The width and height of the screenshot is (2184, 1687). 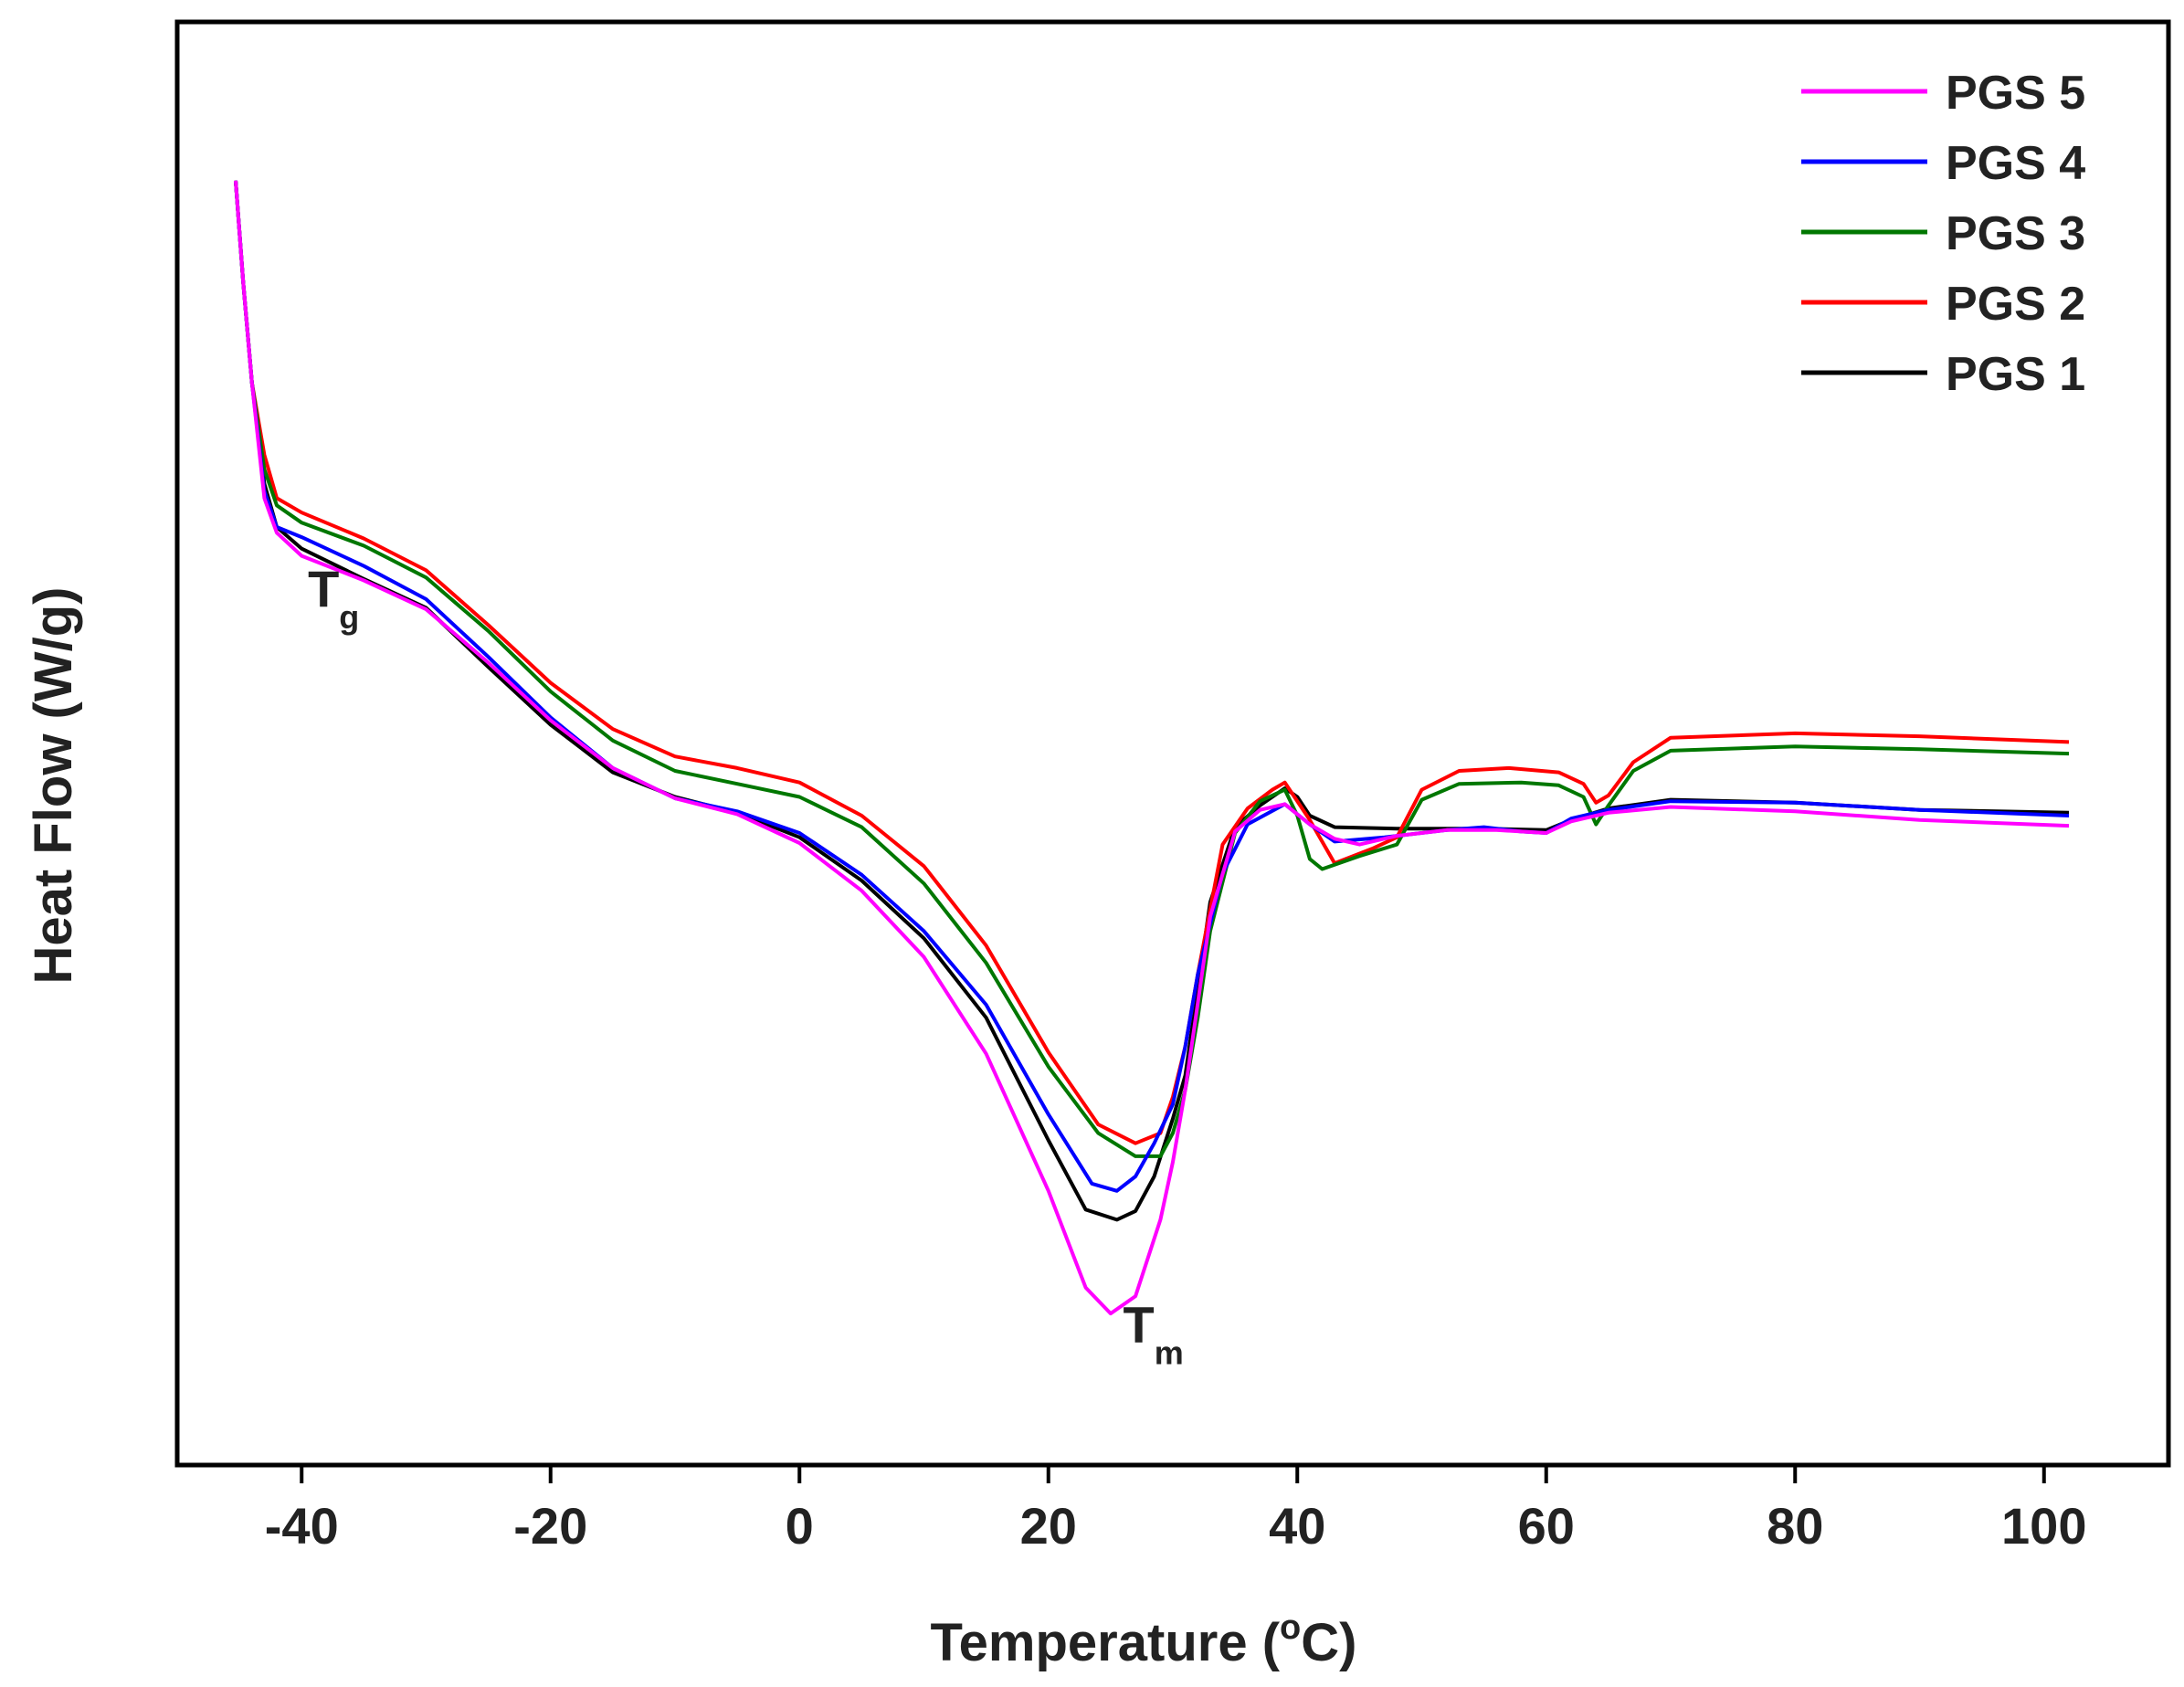 I want to click on annotation-subscript: m, so click(x=1170, y=1353).